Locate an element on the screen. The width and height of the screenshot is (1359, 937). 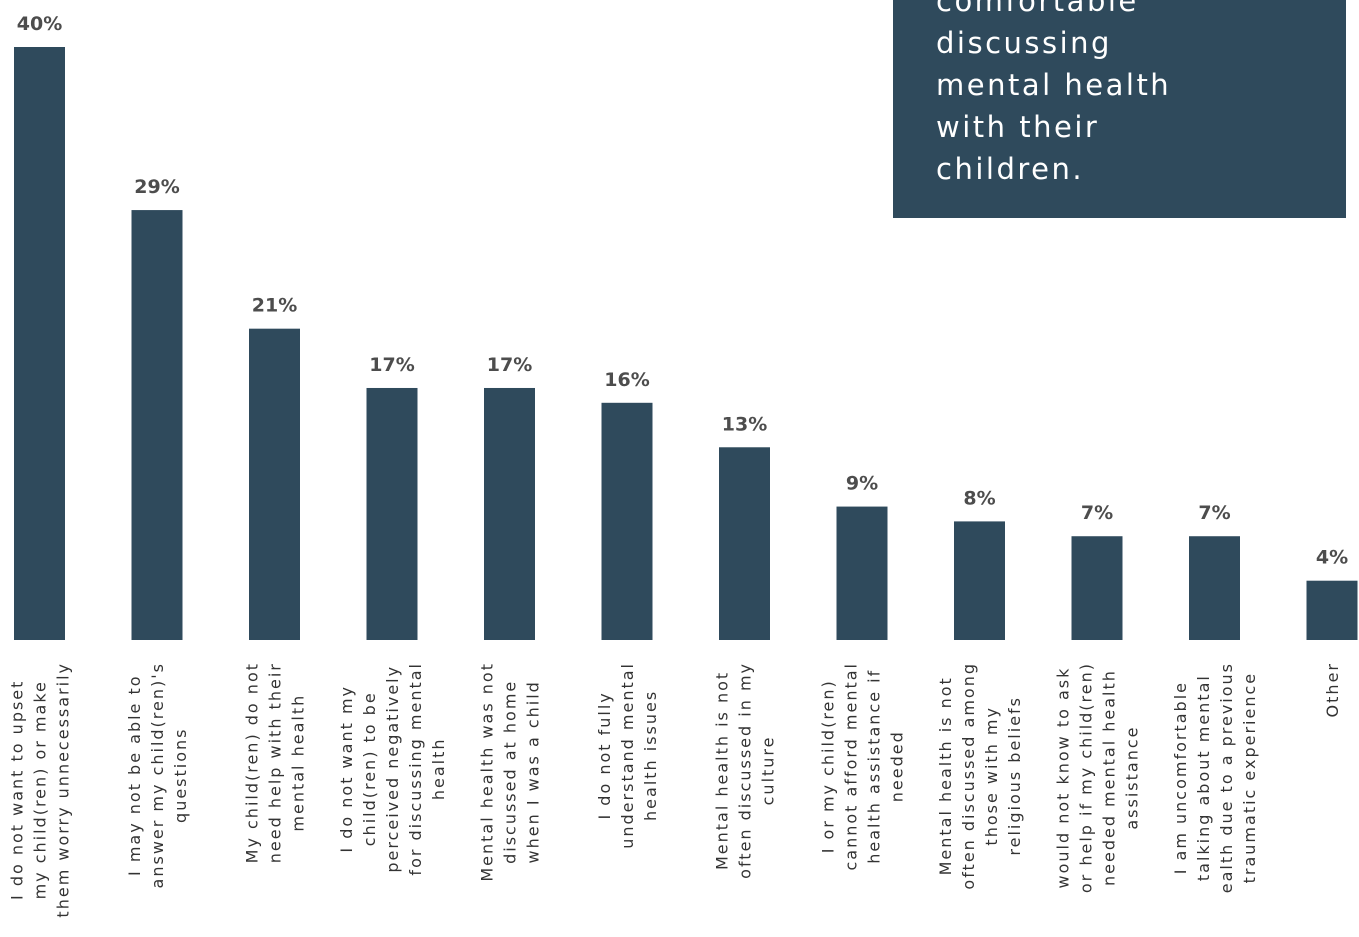
svg-text: Other is located at coordinates (1332, 689).